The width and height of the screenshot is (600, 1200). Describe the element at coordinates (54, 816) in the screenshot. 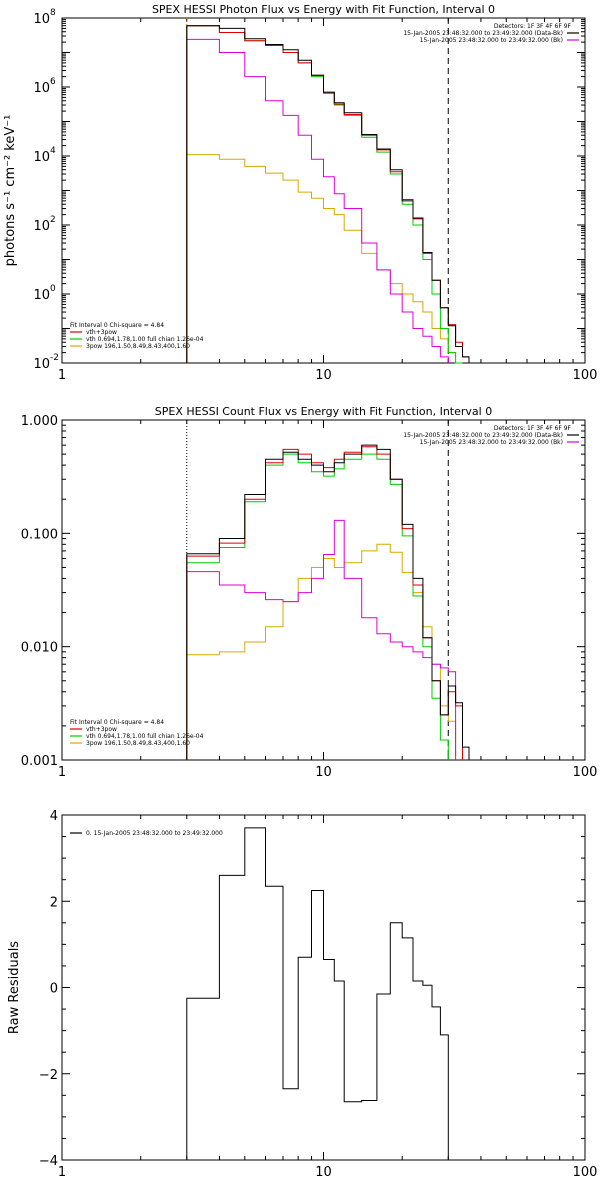

I see `y-tick-label: 4` at that location.